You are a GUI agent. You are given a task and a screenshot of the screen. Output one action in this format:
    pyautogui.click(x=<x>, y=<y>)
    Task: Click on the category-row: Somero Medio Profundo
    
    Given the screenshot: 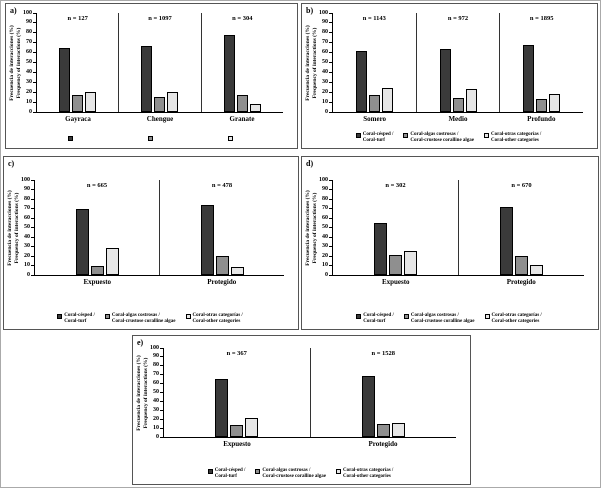 What is the action you would take?
    pyautogui.click(x=458, y=118)
    